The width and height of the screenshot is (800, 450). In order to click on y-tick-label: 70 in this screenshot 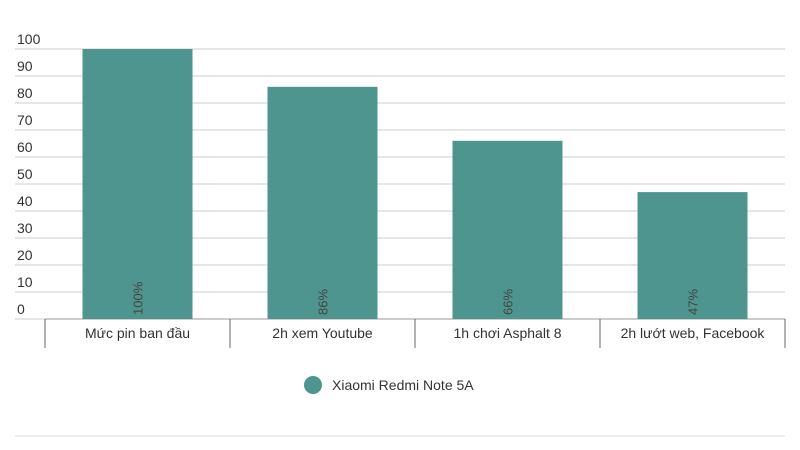, I will do `click(25, 120)`.